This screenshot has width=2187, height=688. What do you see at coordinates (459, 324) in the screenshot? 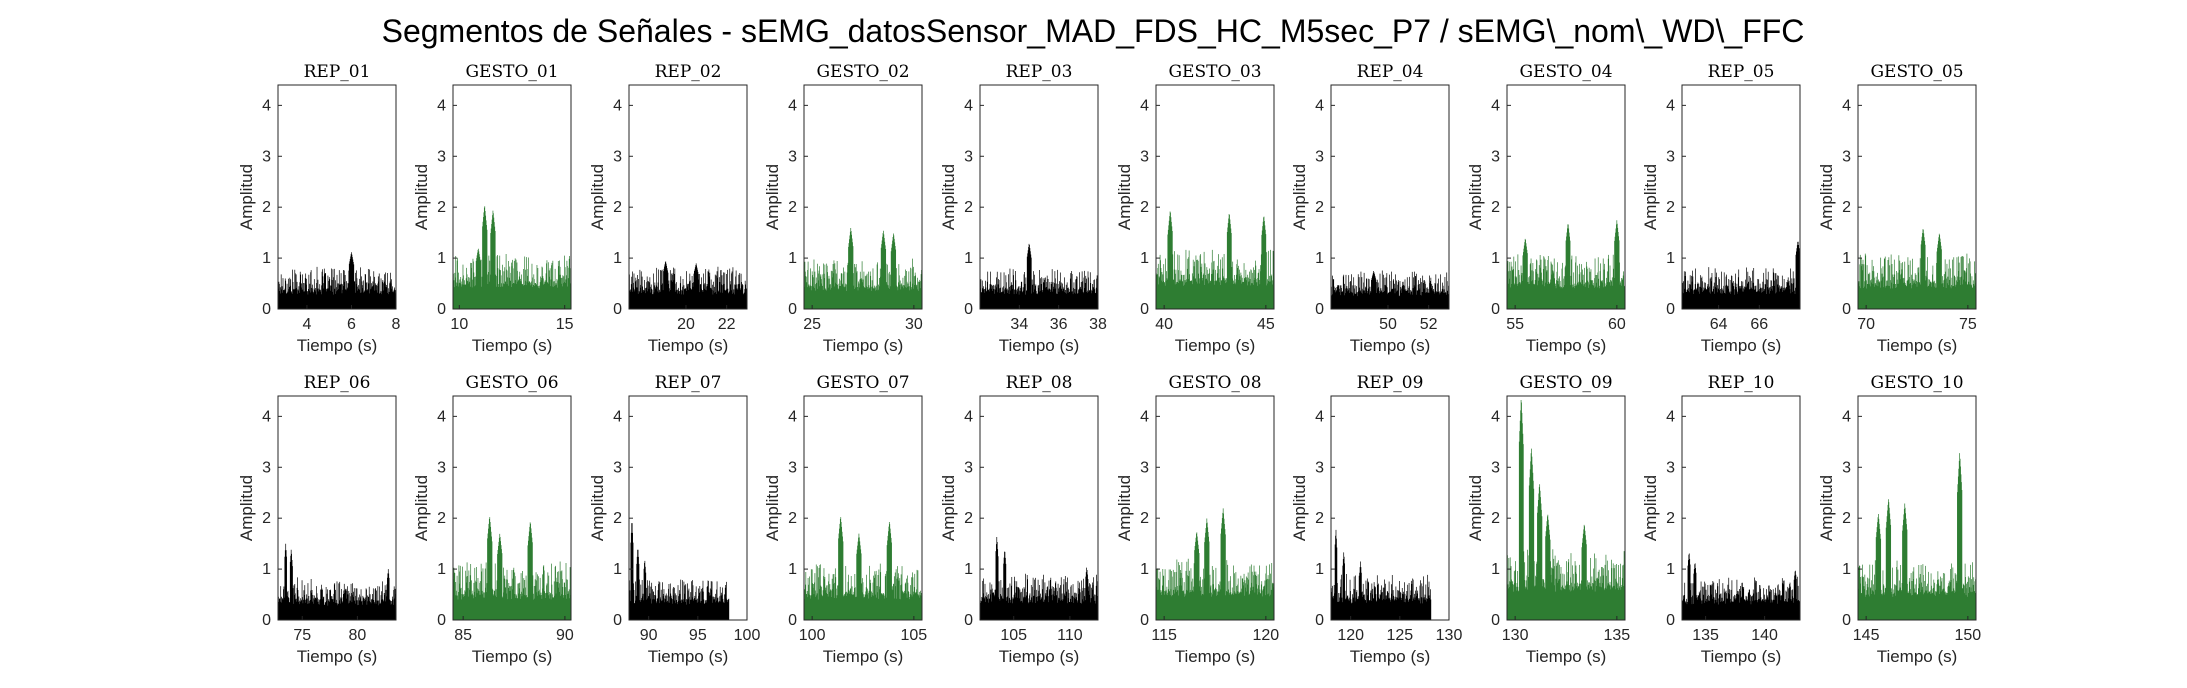
I see `x-tick-label: 10` at bounding box center [459, 324].